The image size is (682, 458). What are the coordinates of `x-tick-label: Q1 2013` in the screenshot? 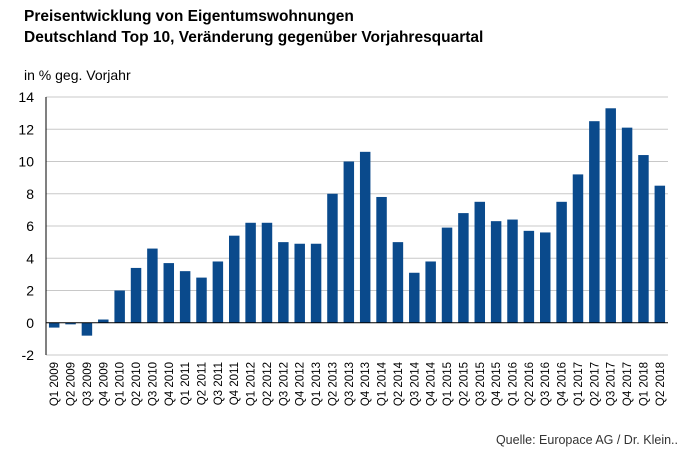 It's located at (317, 384).